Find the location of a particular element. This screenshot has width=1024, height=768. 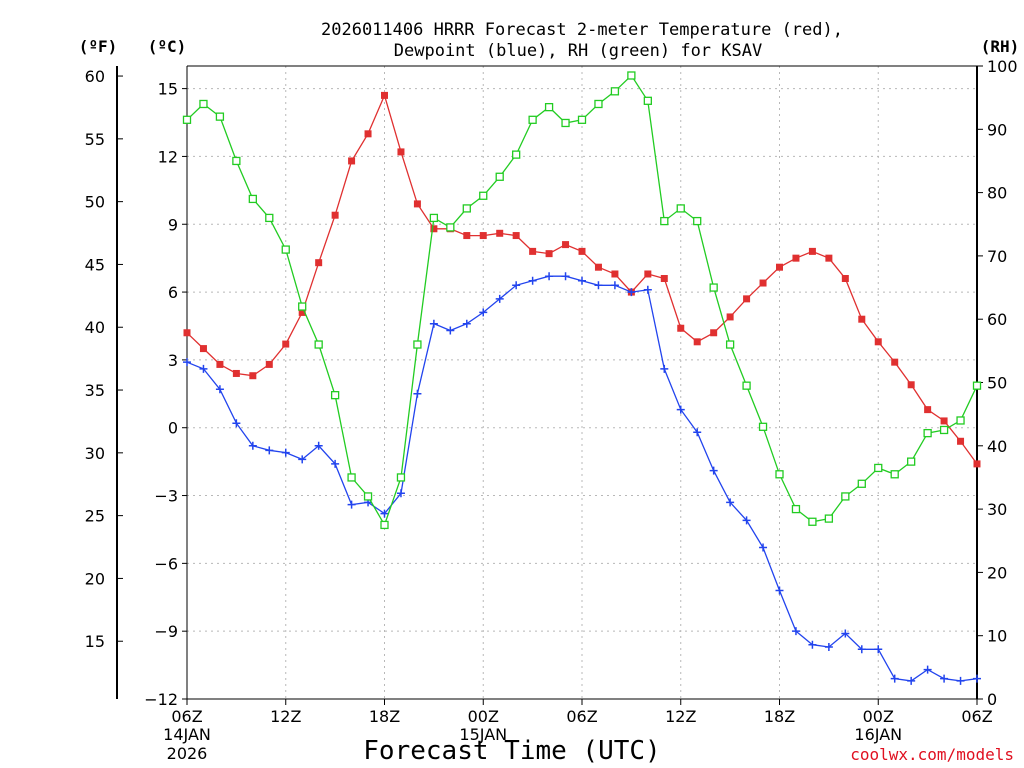

celsius-unit-label: (ºC) is located at coordinates (167, 46).